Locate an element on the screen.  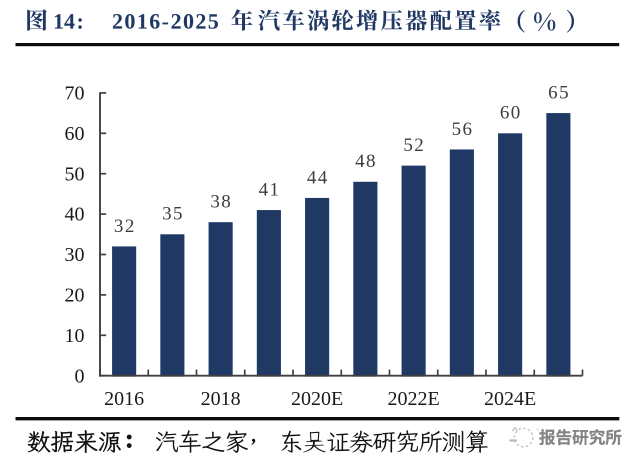
svg-text: 32 is located at coordinates (125, 226).